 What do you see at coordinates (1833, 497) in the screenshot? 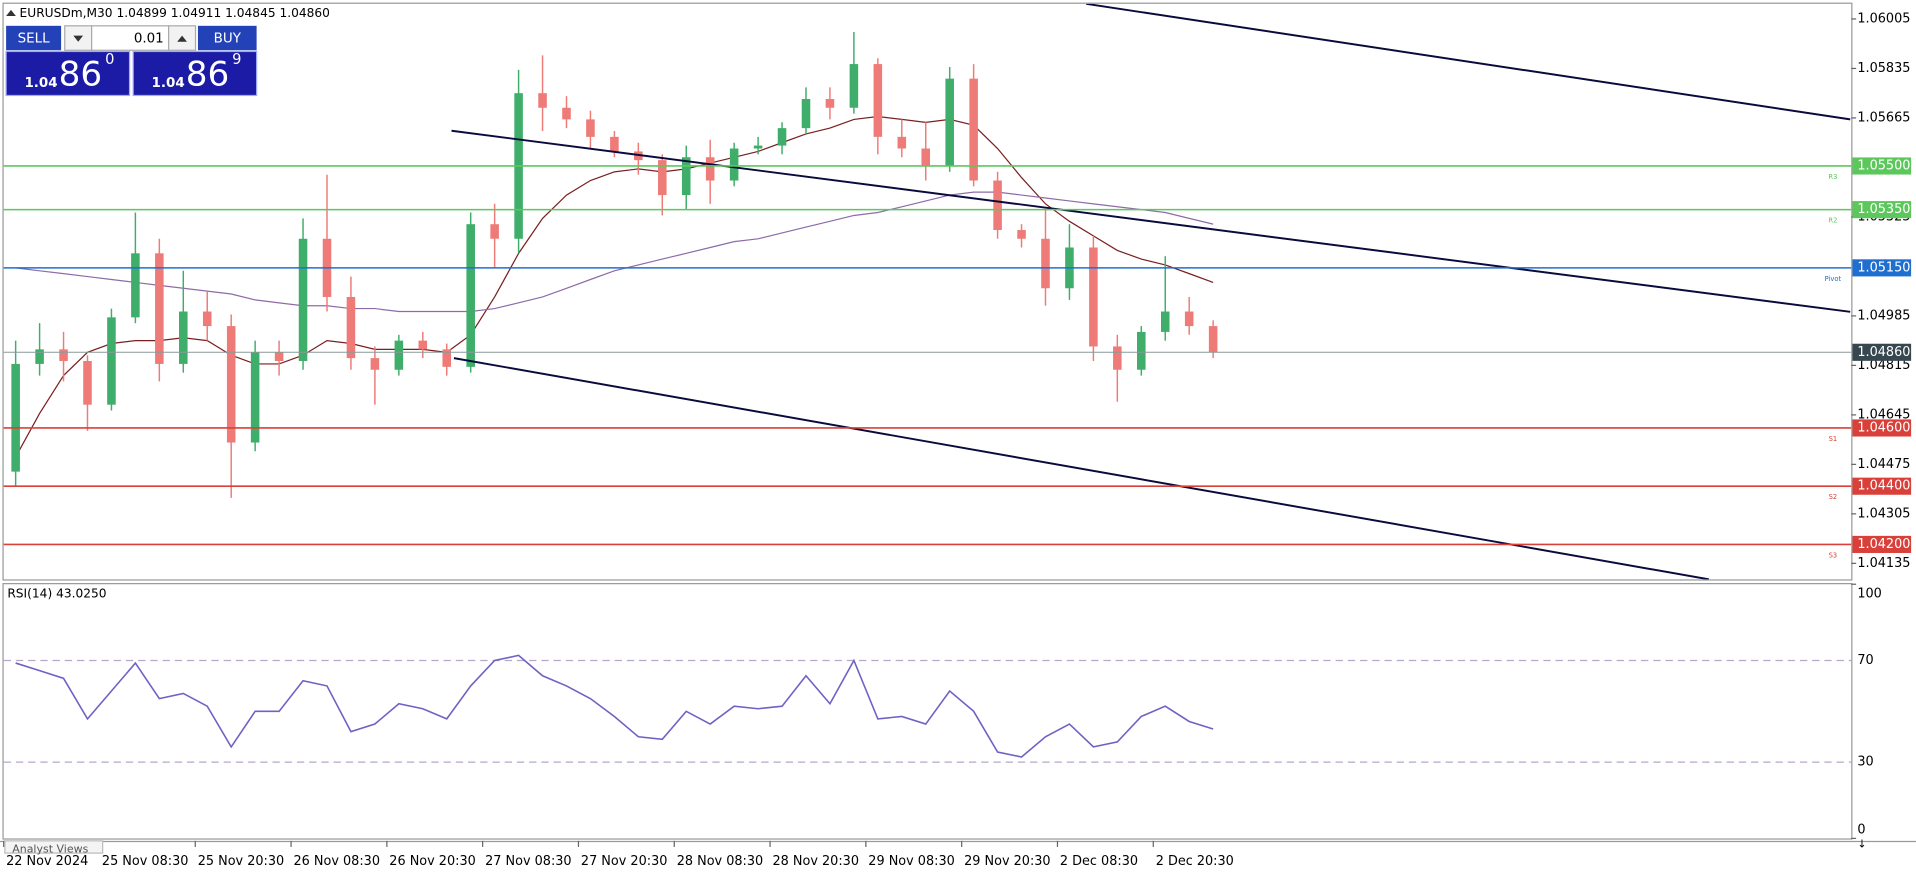
I see `level-name: S2` at bounding box center [1833, 497].